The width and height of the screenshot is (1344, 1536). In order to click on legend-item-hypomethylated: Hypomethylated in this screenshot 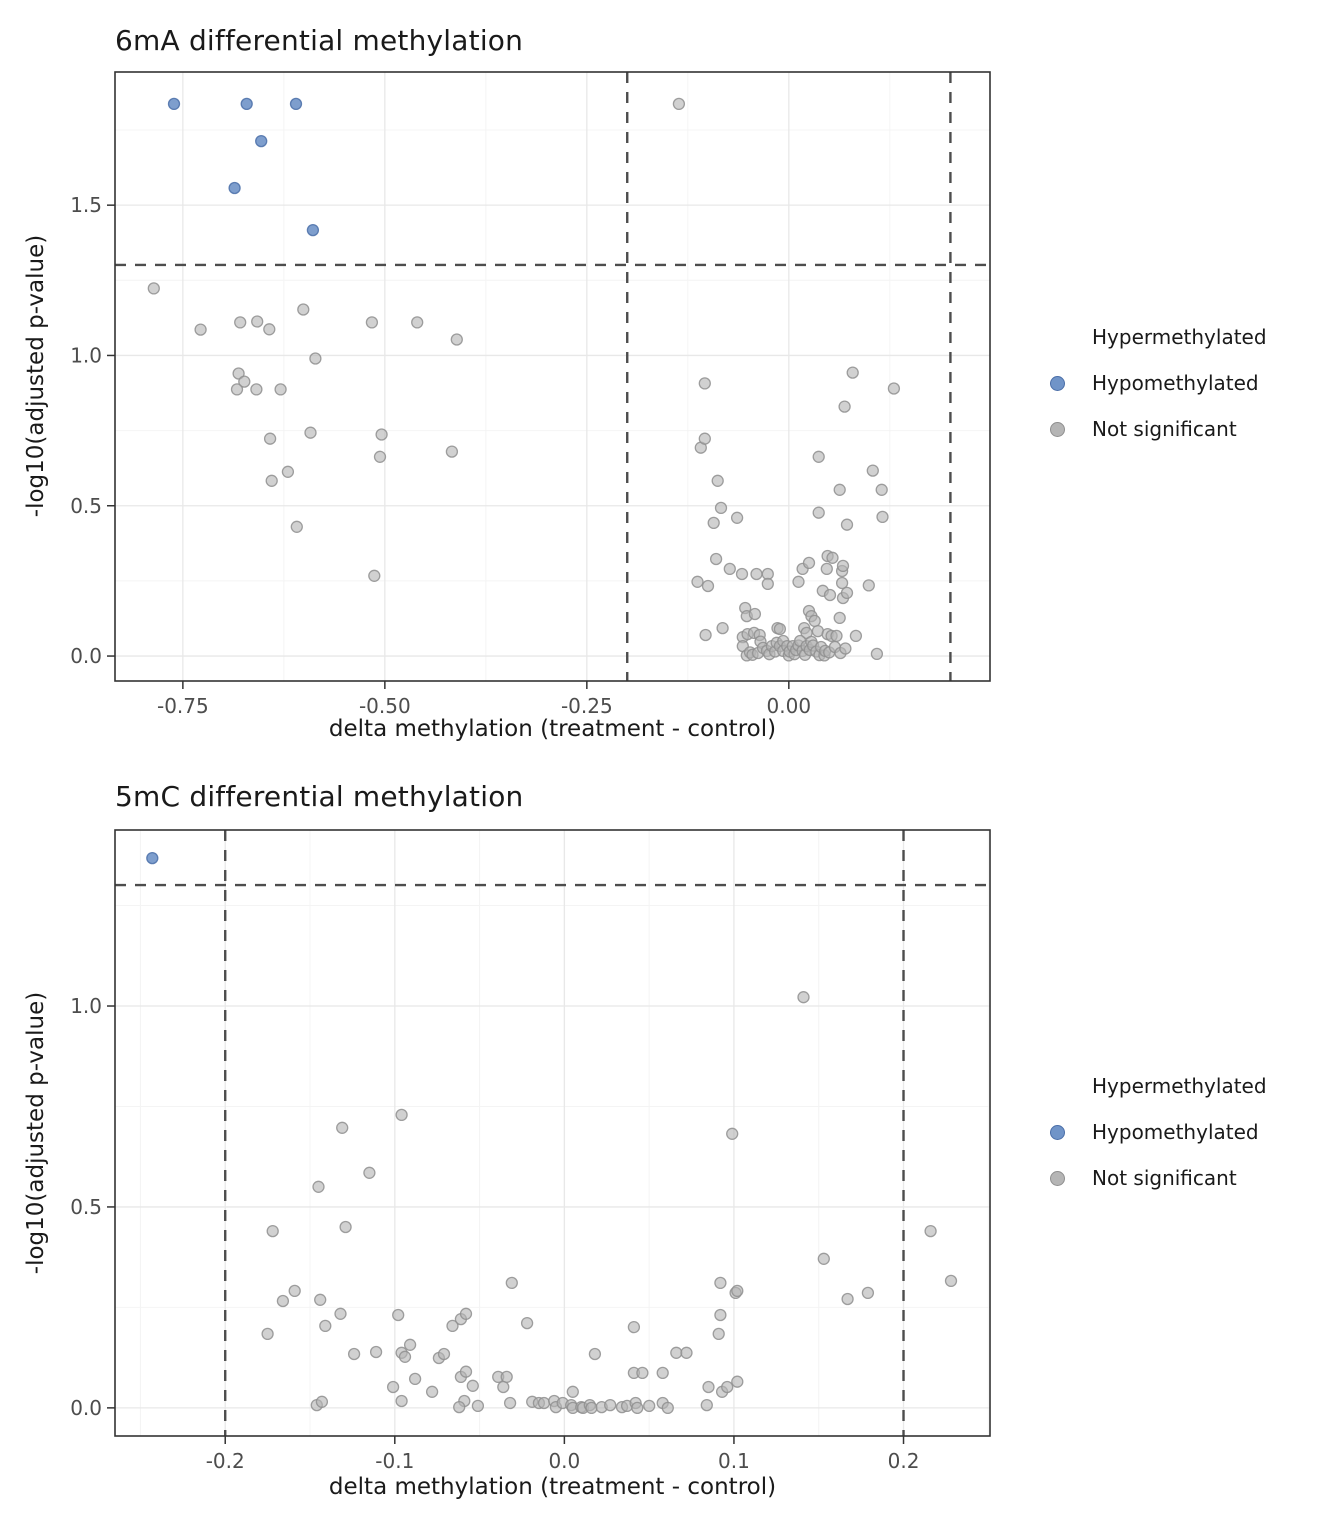, I will do `click(1158, 1132)`.